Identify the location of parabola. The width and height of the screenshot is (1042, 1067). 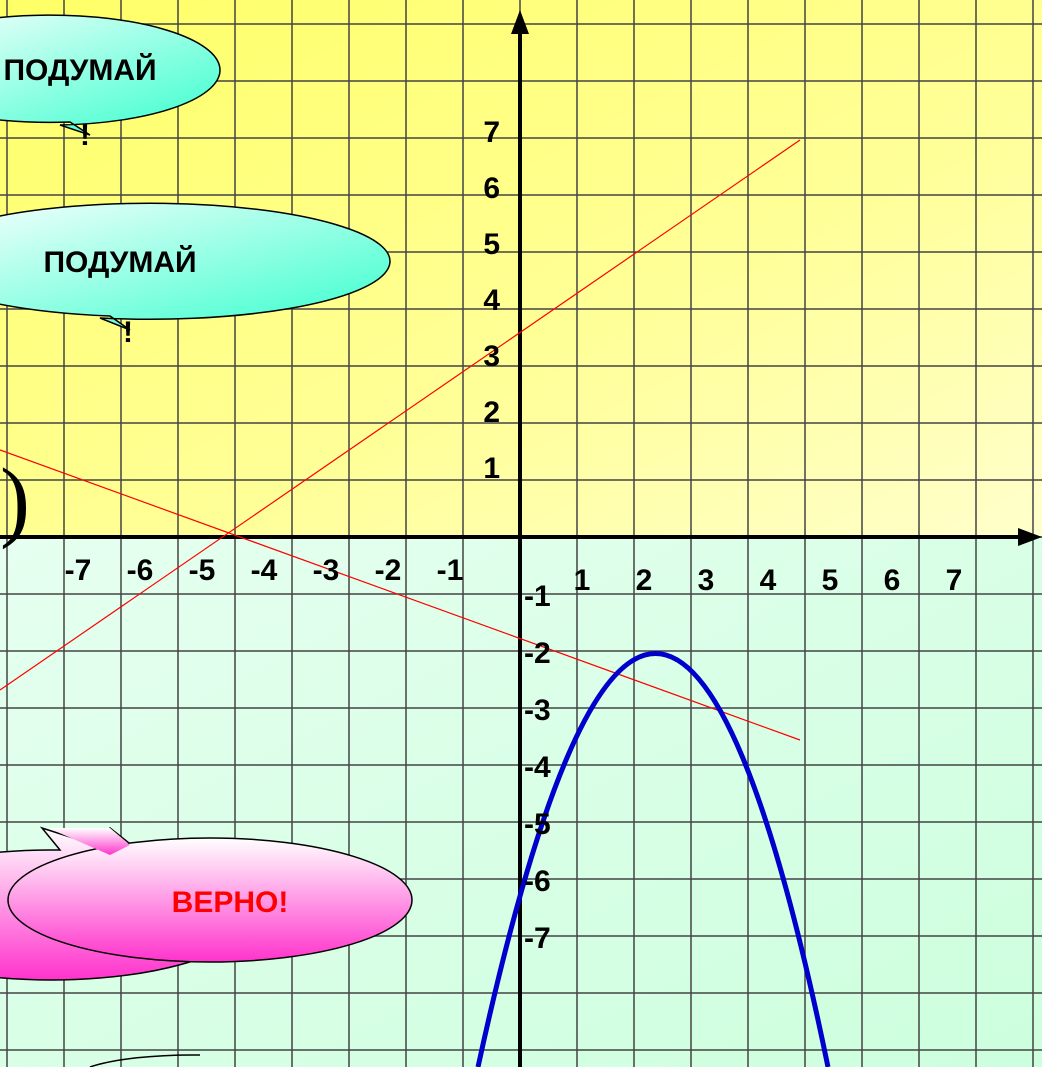
(653, 859).